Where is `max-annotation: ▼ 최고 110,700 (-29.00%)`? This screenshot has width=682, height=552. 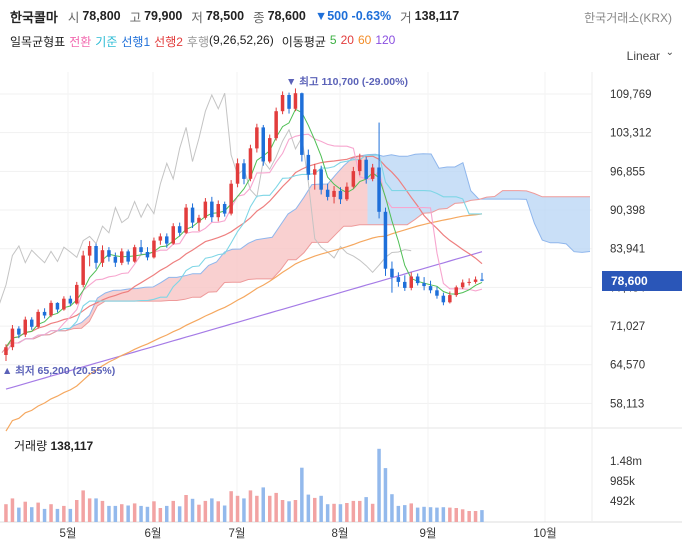 max-annotation: ▼ 최고 110,700 (-29.00%) is located at coordinates (347, 81).